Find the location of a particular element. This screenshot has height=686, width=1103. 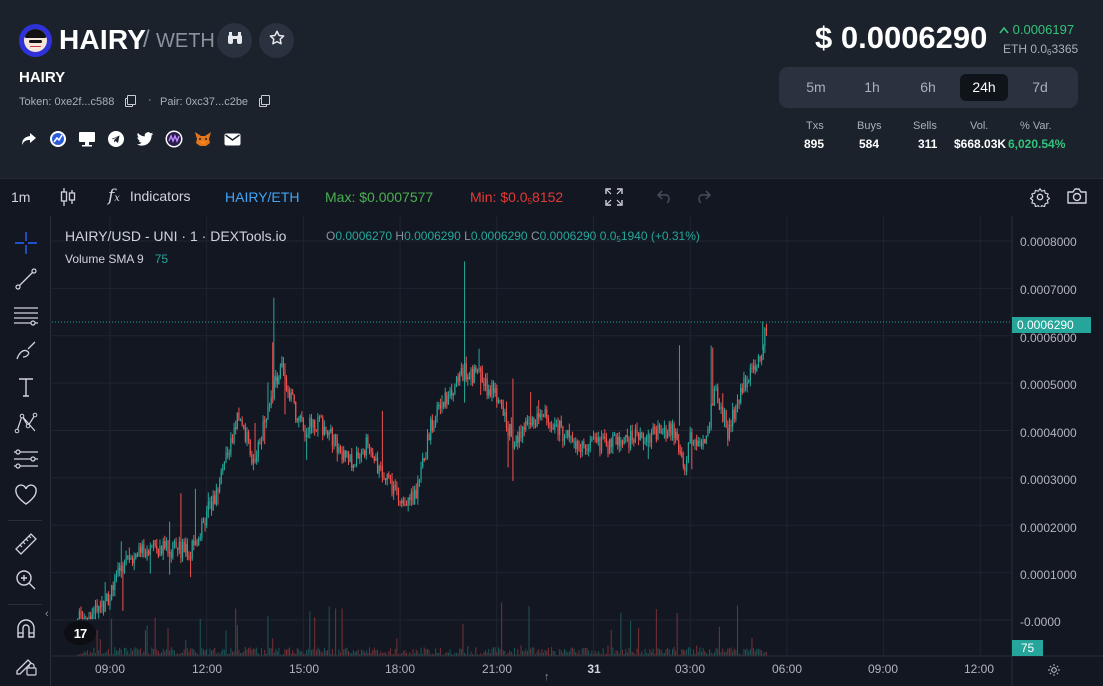

pair-address: Pair: 0xc37...c2be is located at coordinates (215, 101).